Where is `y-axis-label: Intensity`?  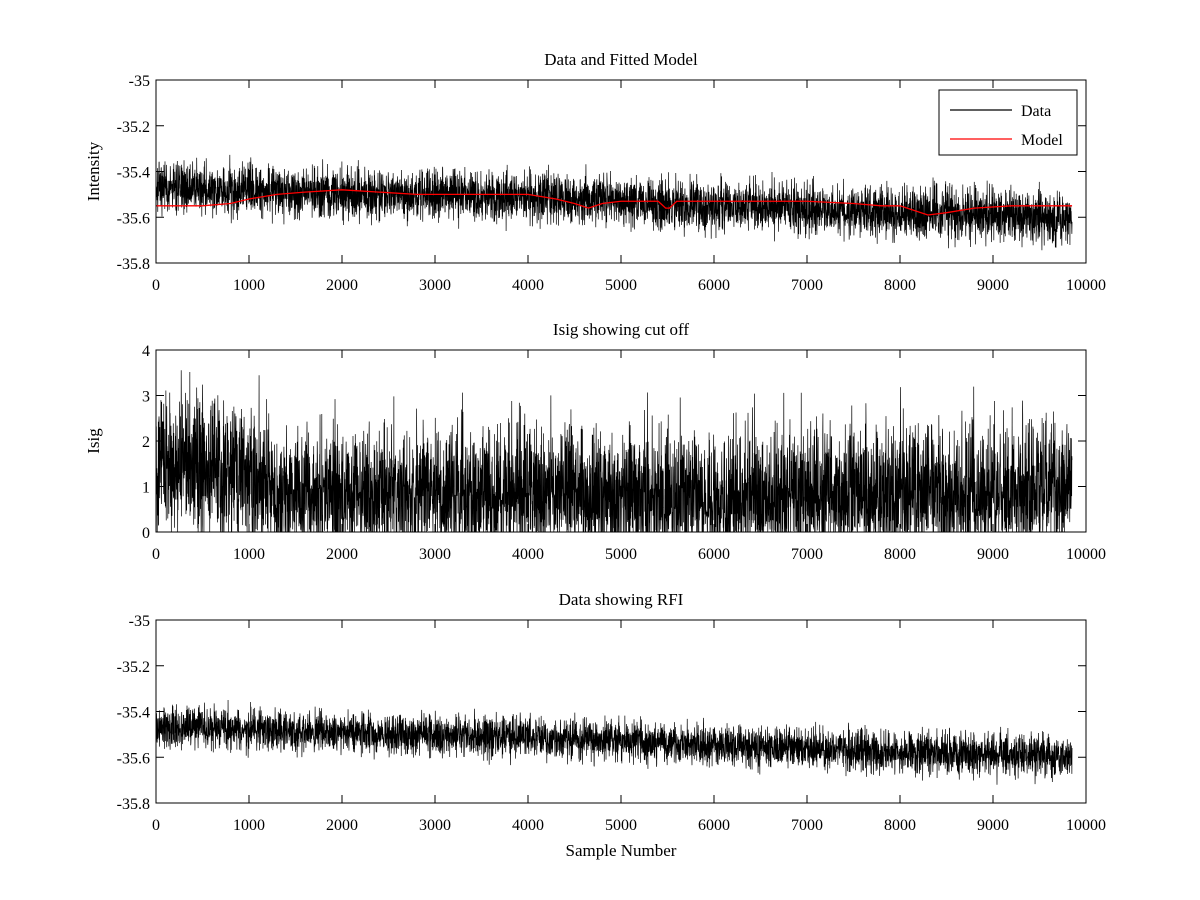 y-axis-label: Intensity is located at coordinates (93, 171).